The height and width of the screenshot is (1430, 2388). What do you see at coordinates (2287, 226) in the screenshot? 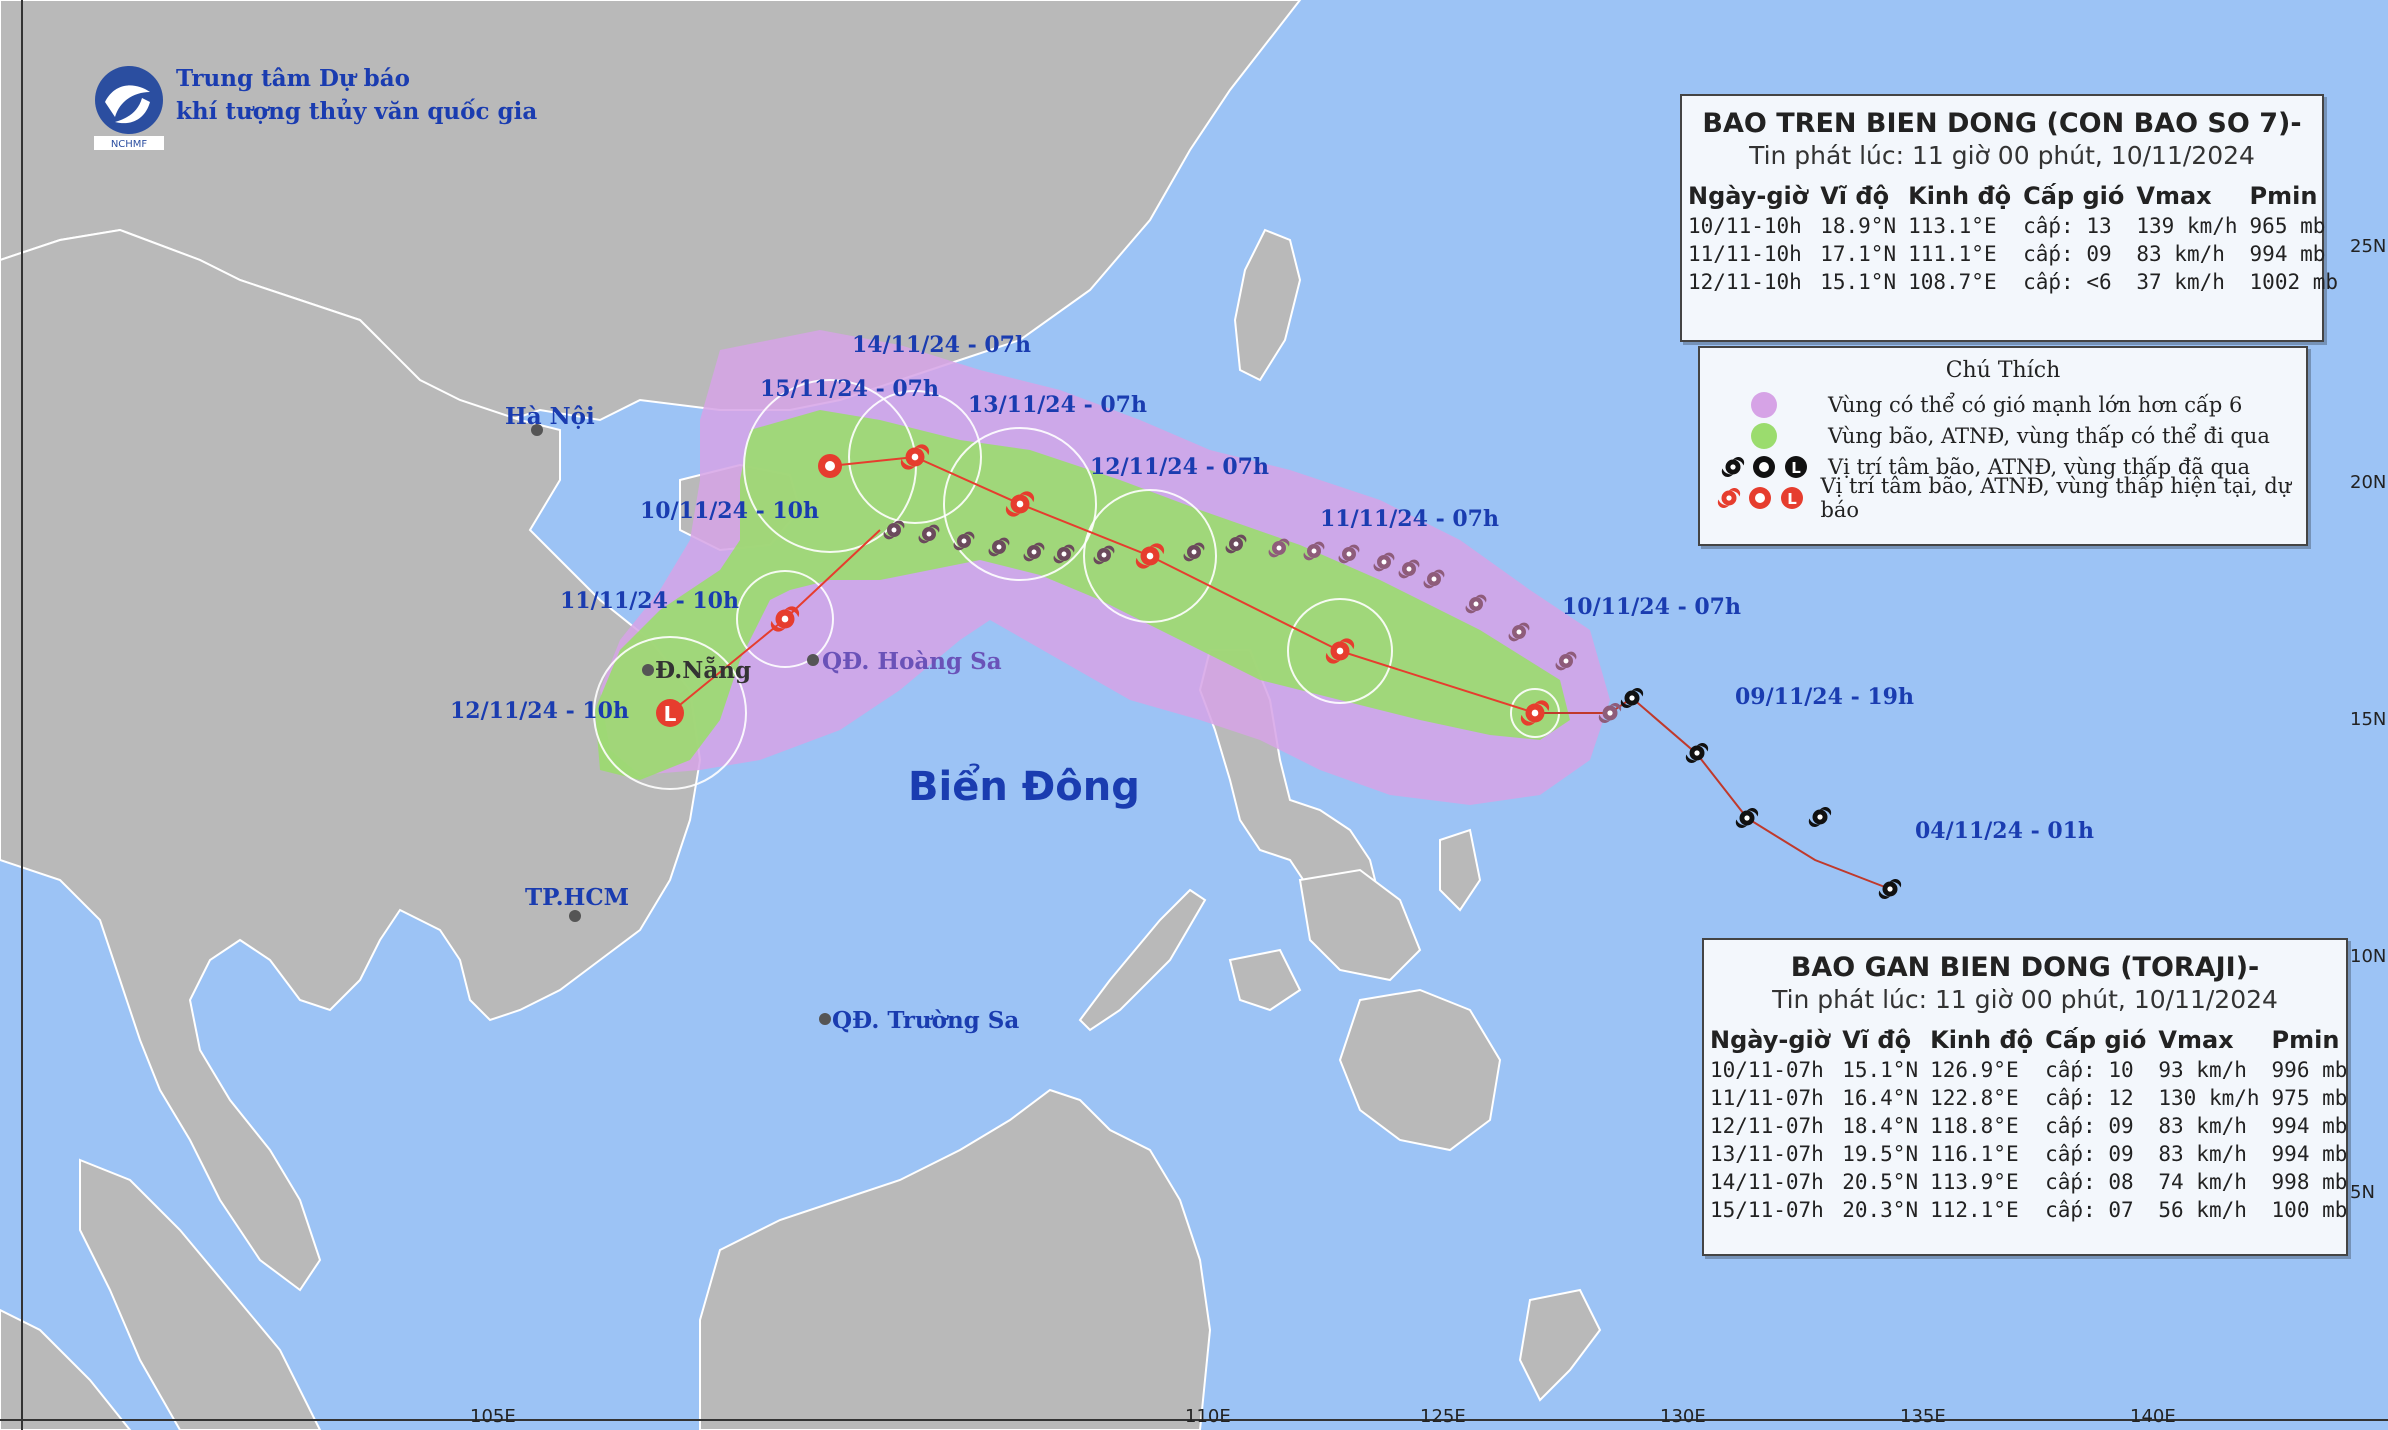
I see `table-cell: 965 mb` at bounding box center [2287, 226].